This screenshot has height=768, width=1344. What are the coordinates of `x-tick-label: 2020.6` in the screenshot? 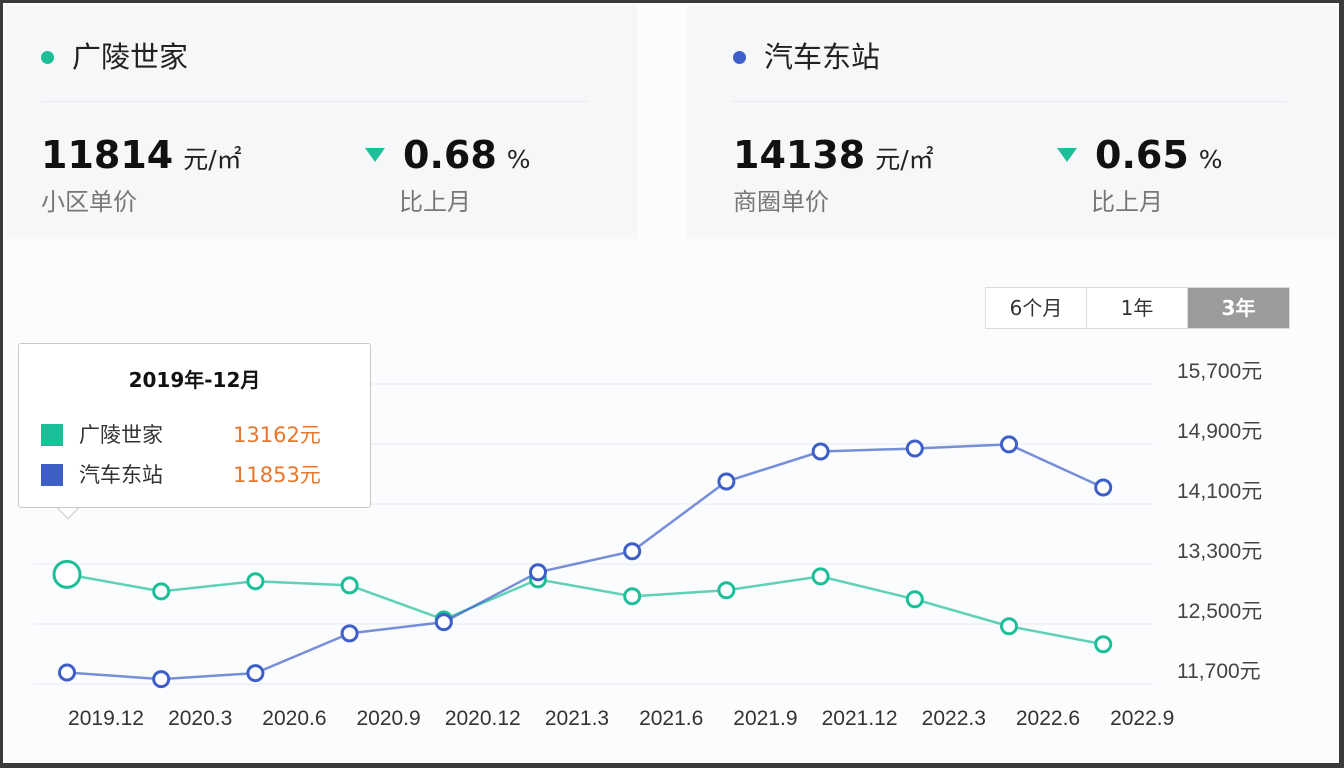 It's located at (294, 718).